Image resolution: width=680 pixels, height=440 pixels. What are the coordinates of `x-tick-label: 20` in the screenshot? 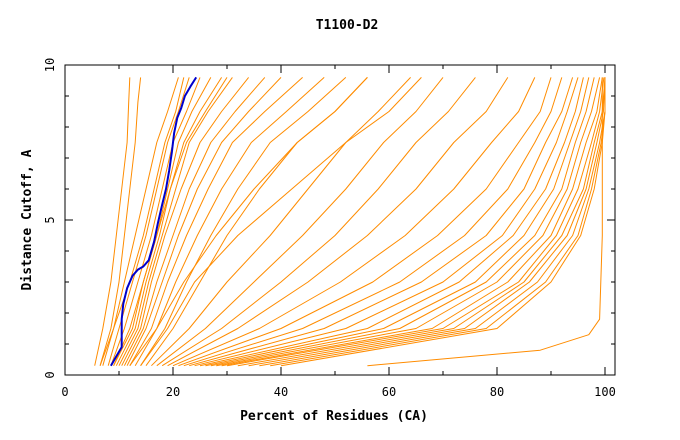 It's located at (173, 392).